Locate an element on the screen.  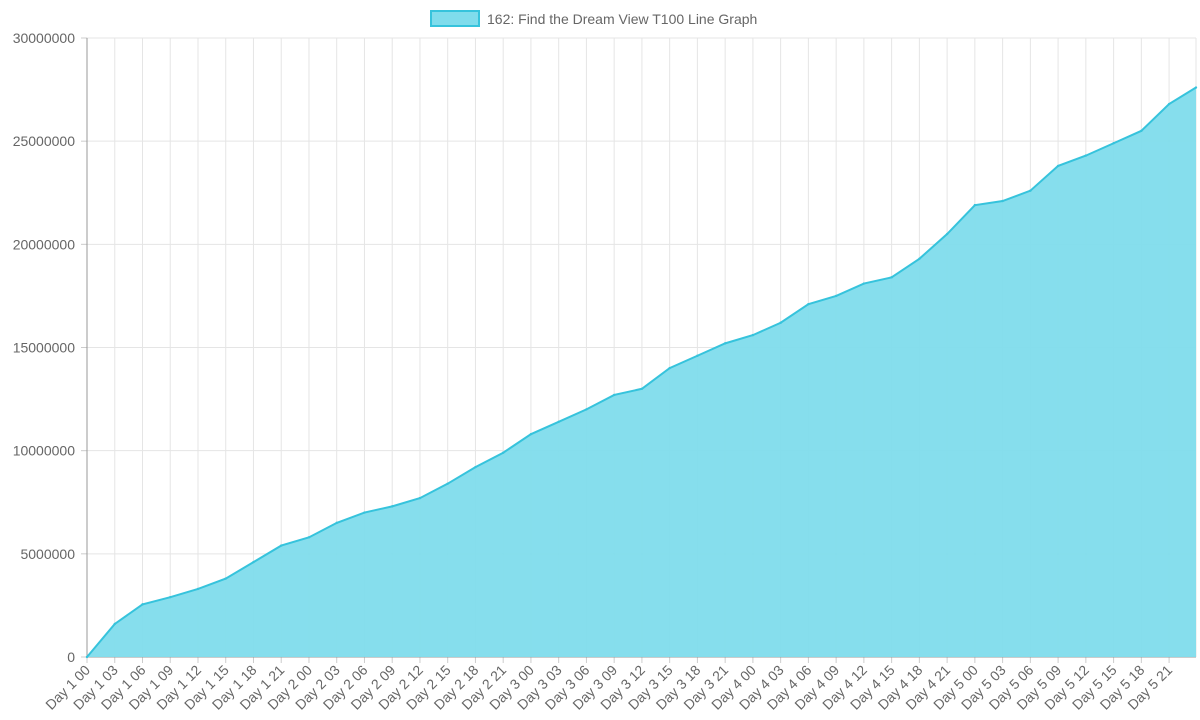
y-tick-label: 15000000 is located at coordinates (44, 348).